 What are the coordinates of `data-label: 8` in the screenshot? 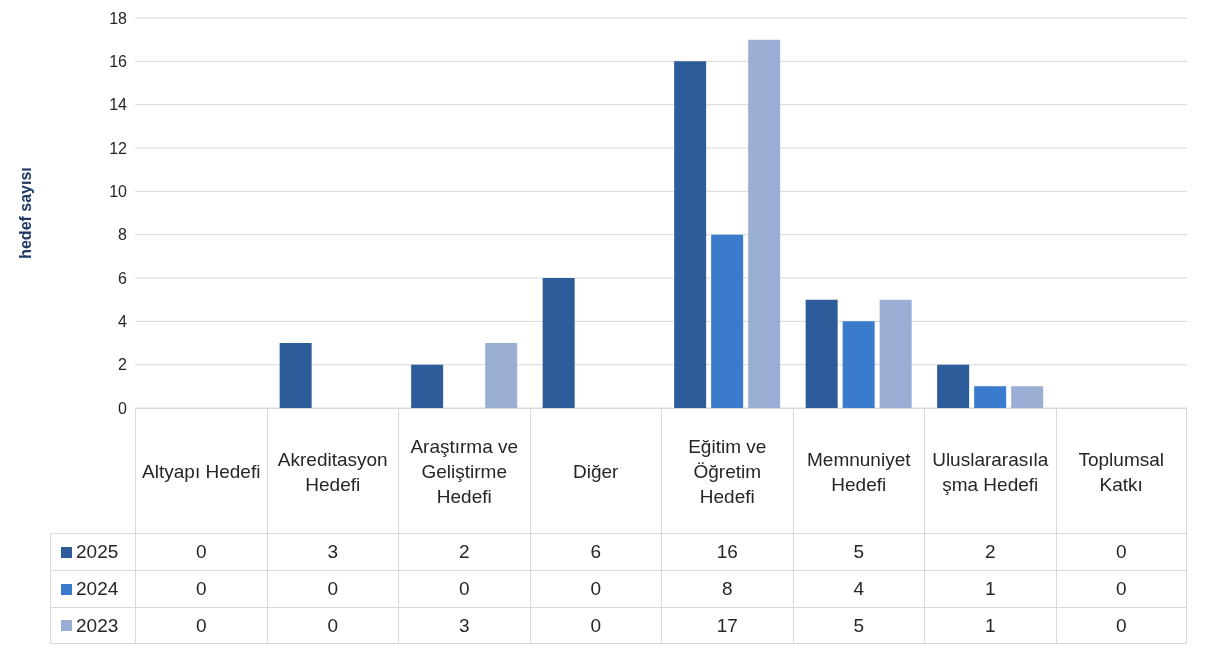 It's located at (727, 589).